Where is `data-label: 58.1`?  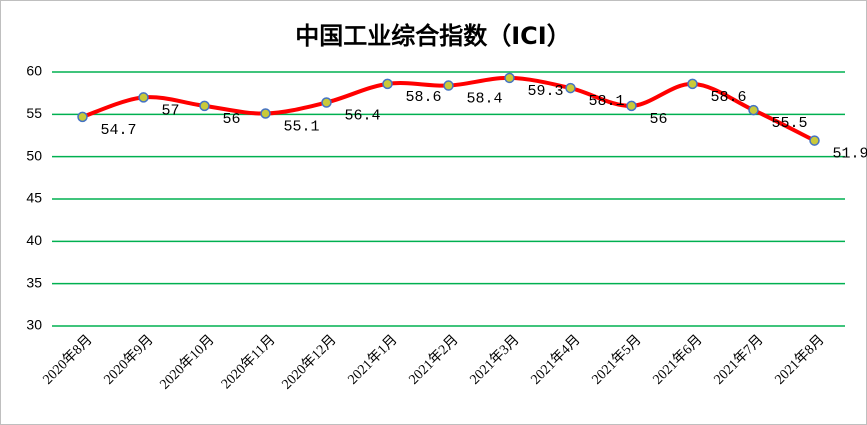
data-label: 58.1 is located at coordinates (607, 101).